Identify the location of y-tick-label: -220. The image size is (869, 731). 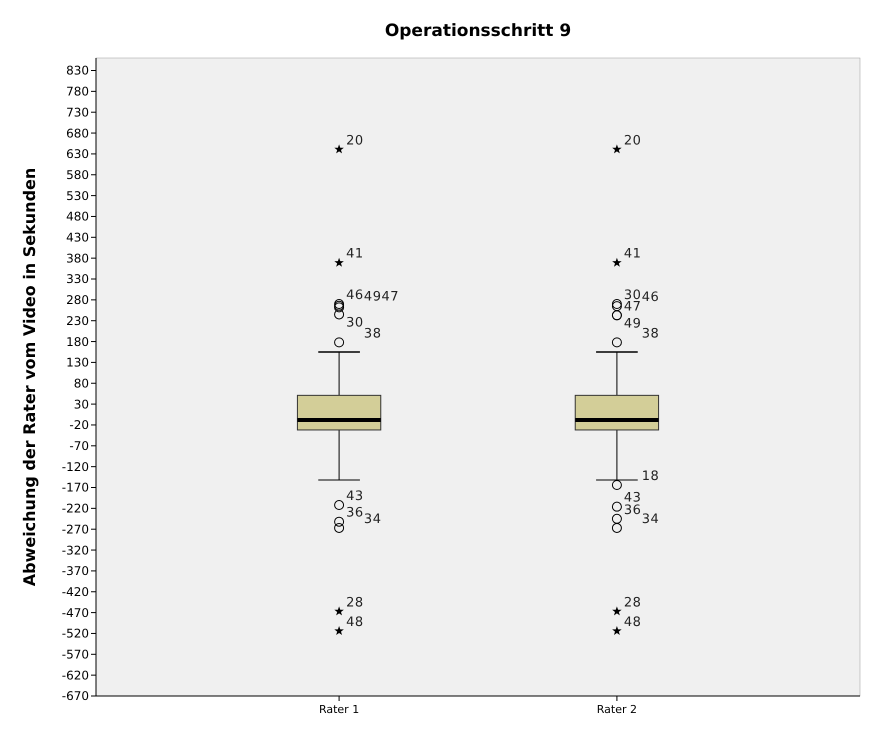
(75, 509).